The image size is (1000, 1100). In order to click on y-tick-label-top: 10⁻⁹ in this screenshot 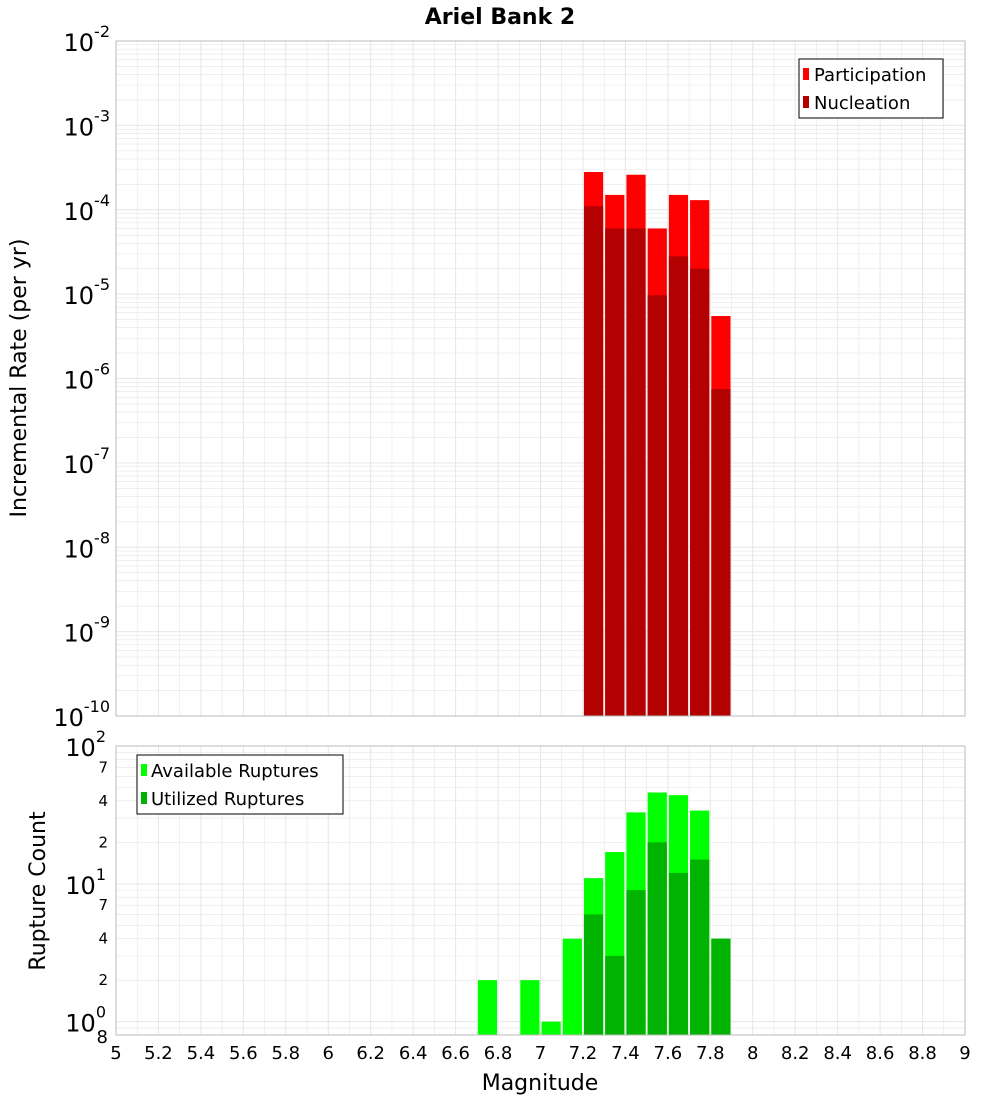, I will do `click(87, 630)`.